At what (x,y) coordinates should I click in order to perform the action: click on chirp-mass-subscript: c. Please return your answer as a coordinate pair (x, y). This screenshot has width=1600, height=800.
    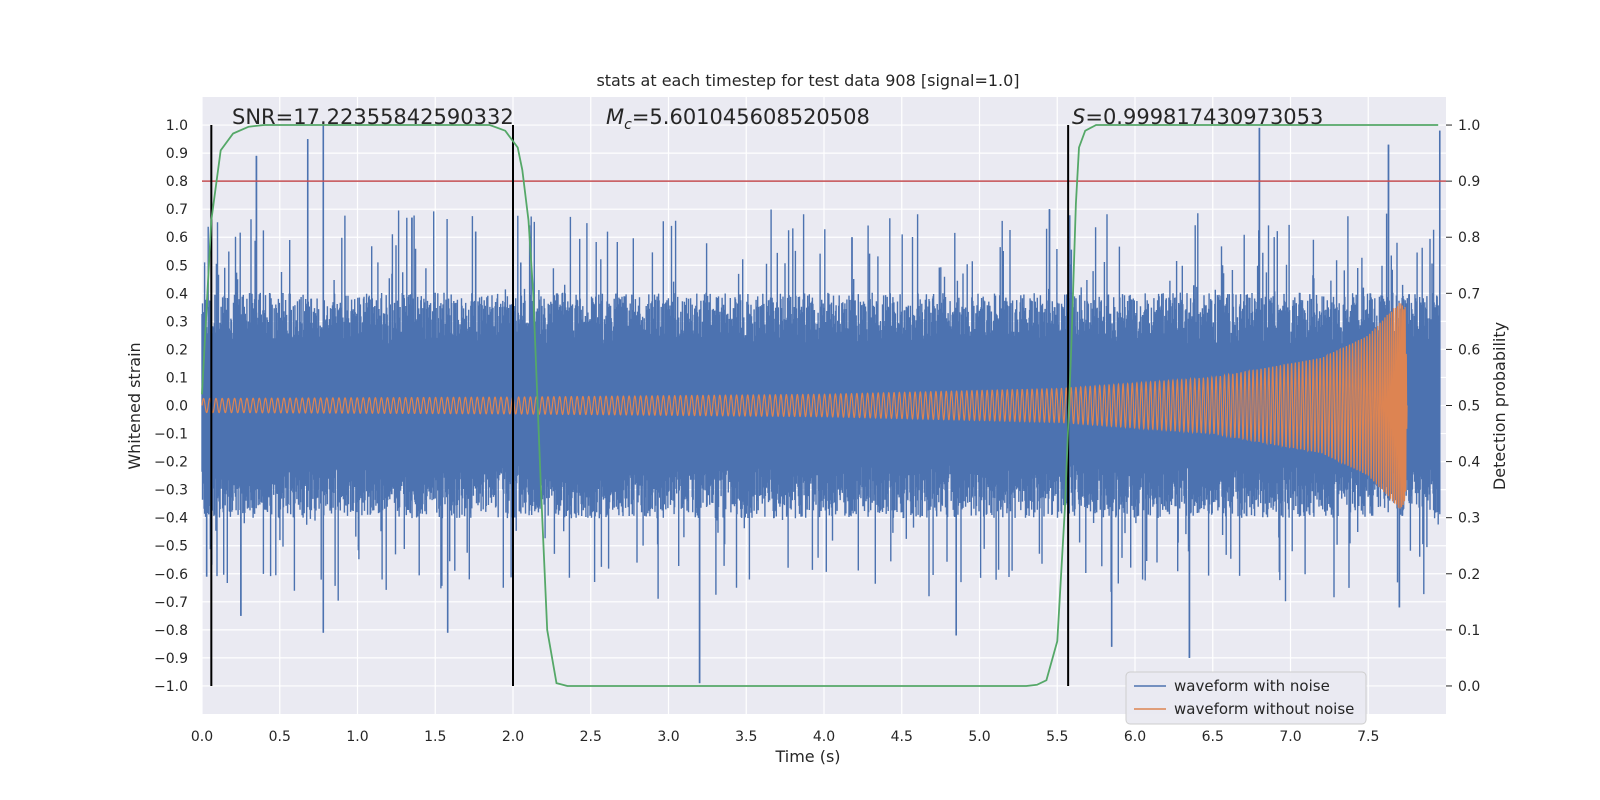
    Looking at the image, I should click on (628, 125).